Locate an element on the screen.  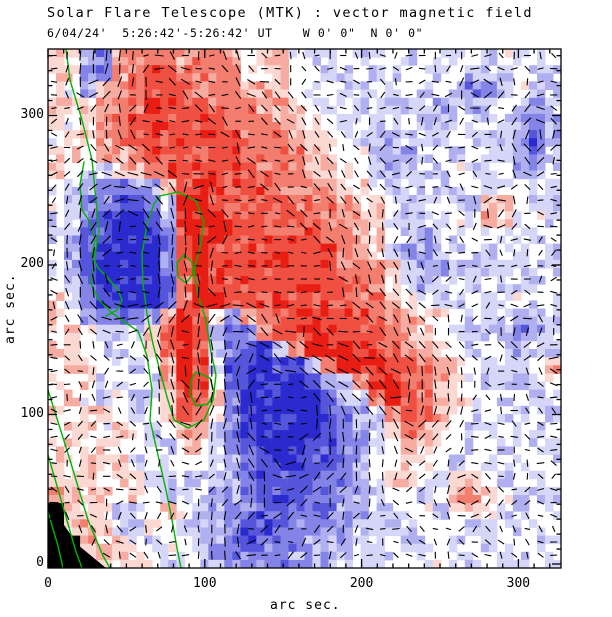
y-tick-label: 0 is located at coordinates (40, 562).